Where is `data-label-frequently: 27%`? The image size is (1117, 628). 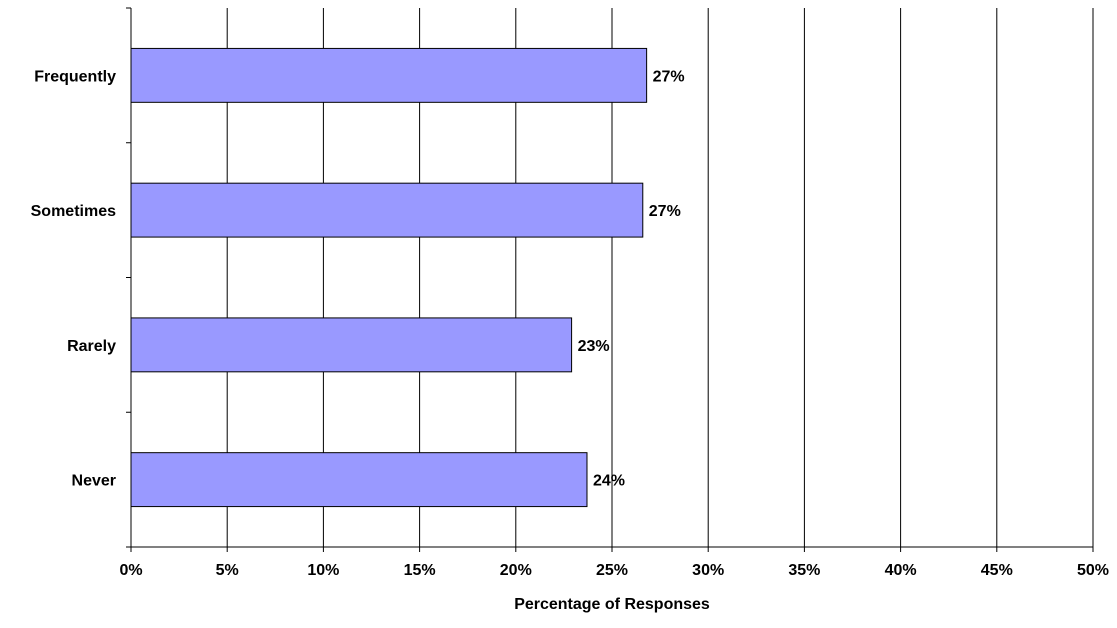 data-label-frequently: 27% is located at coordinates (669, 76).